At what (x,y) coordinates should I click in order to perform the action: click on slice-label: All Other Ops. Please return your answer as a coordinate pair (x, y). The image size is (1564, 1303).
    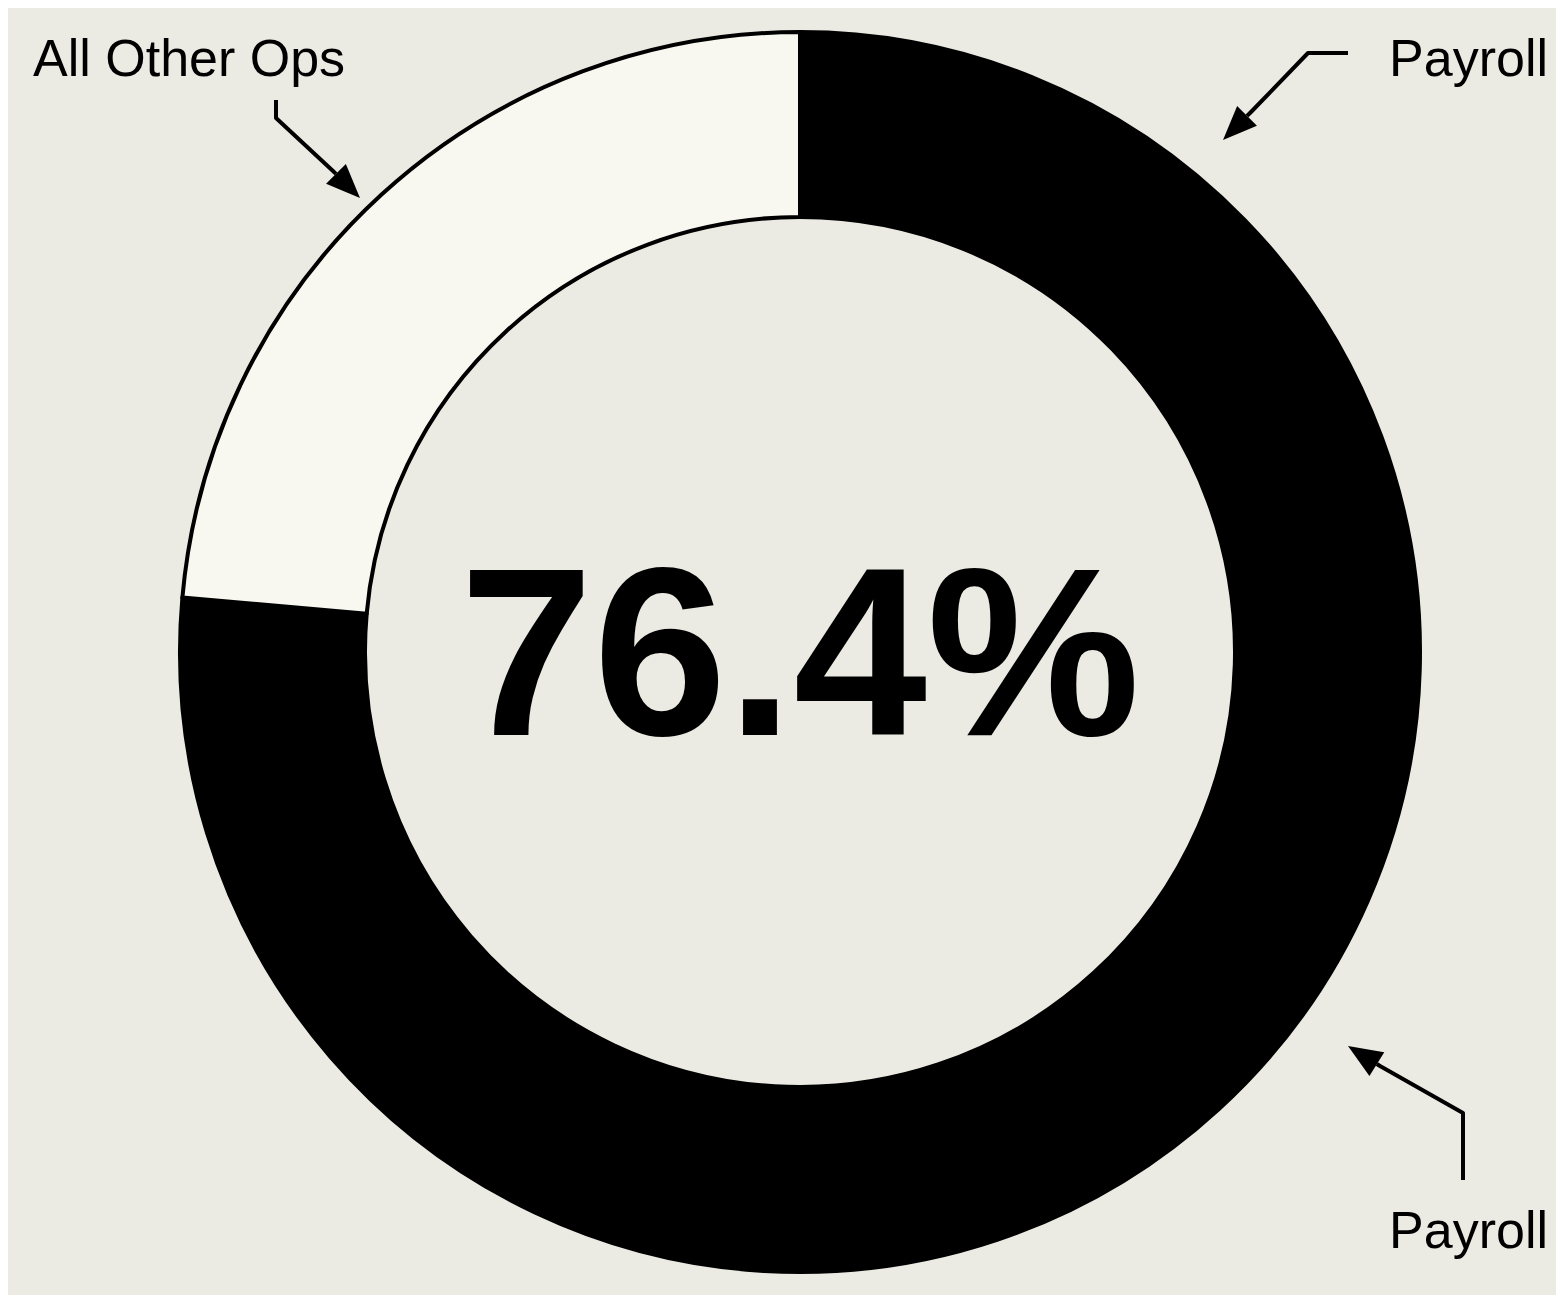
    Looking at the image, I should click on (189, 58).